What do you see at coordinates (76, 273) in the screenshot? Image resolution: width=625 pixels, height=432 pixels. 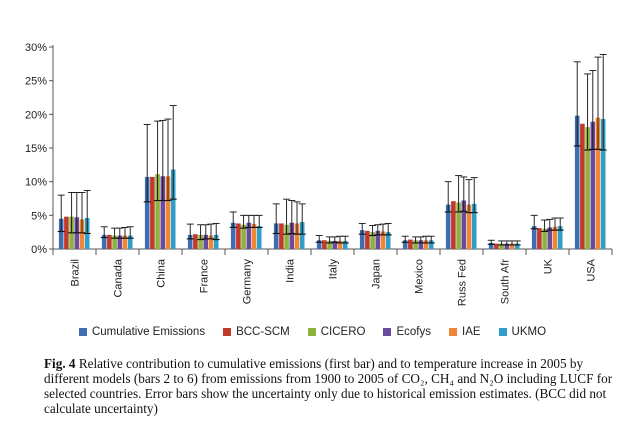 I see `x-category-label: Brazil` at bounding box center [76, 273].